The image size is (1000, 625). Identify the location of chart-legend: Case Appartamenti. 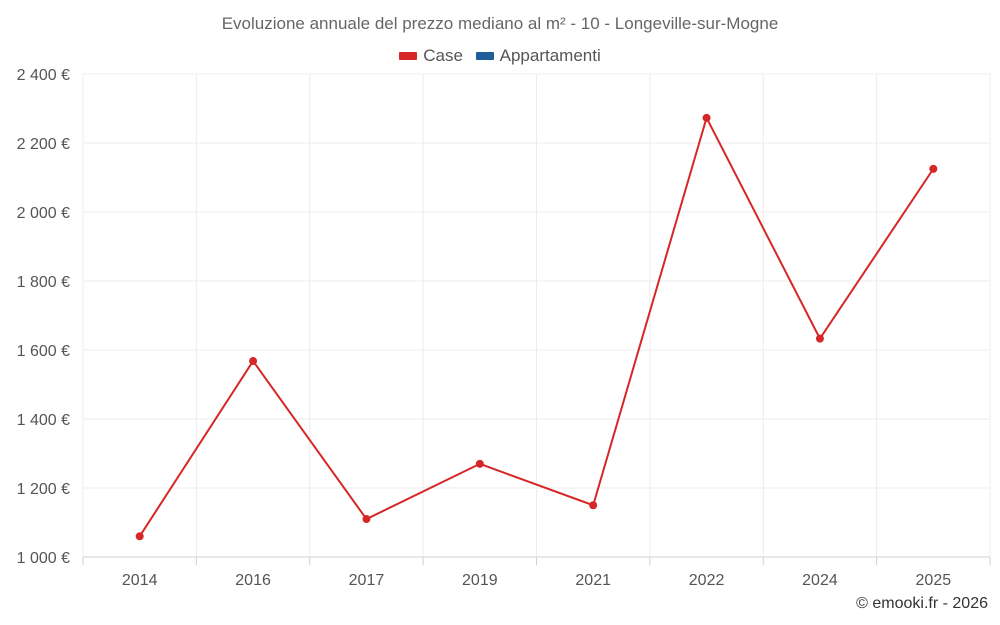
(500, 55).